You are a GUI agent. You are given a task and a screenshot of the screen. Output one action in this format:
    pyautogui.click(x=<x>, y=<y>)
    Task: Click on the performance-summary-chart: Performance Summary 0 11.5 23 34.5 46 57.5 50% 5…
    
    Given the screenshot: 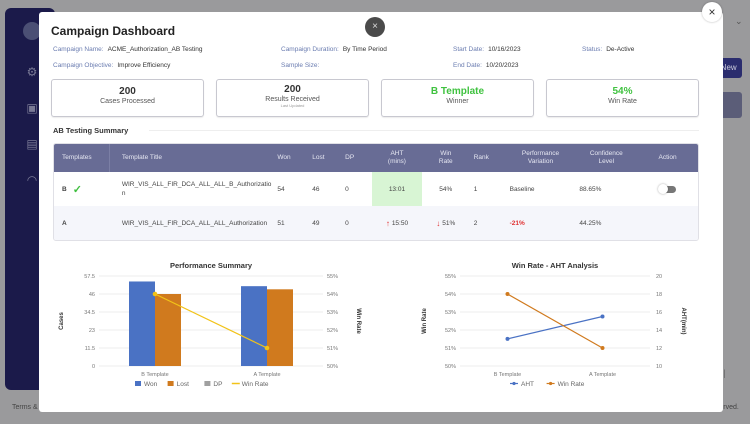 What is the action you would take?
    pyautogui.click(x=210, y=324)
    